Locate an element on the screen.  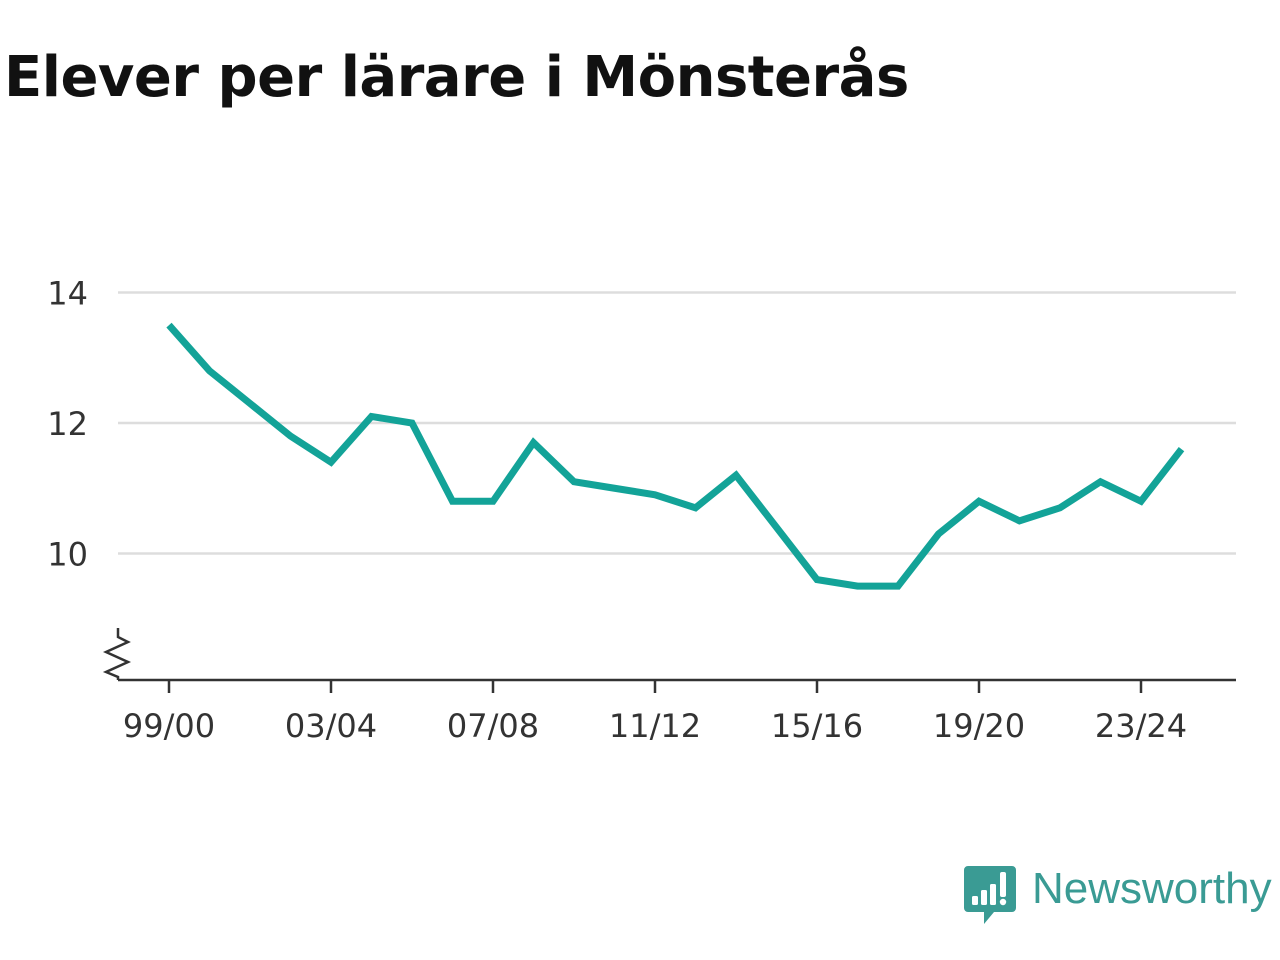
x-tick-label: 15/16 is located at coordinates (817, 726).